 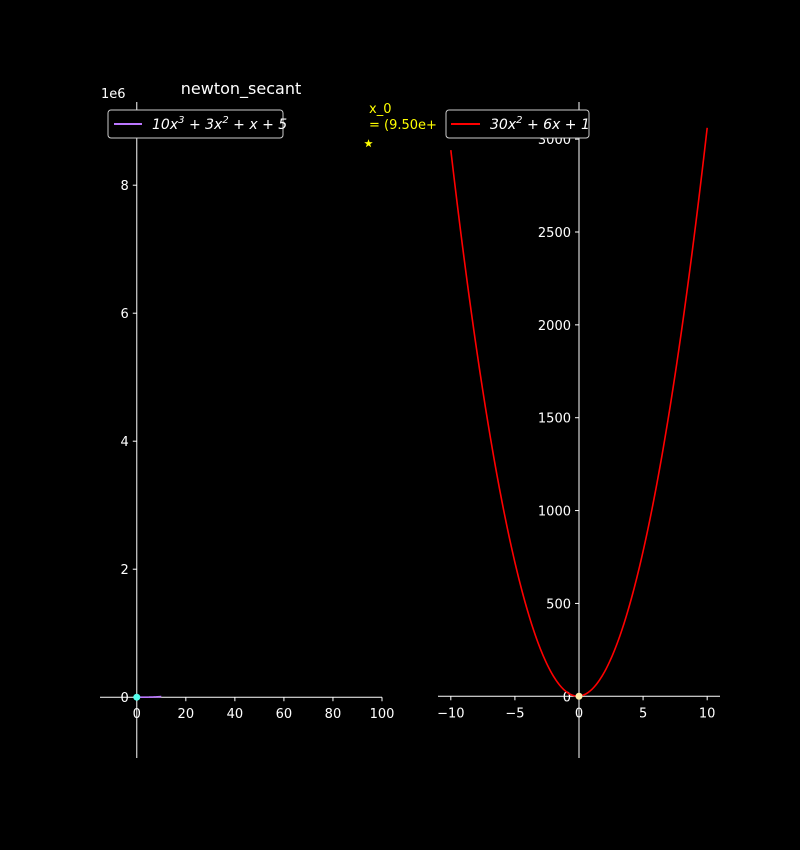 What do you see at coordinates (125, 186) in the screenshot?
I see `left-y-tick-label: 8` at bounding box center [125, 186].